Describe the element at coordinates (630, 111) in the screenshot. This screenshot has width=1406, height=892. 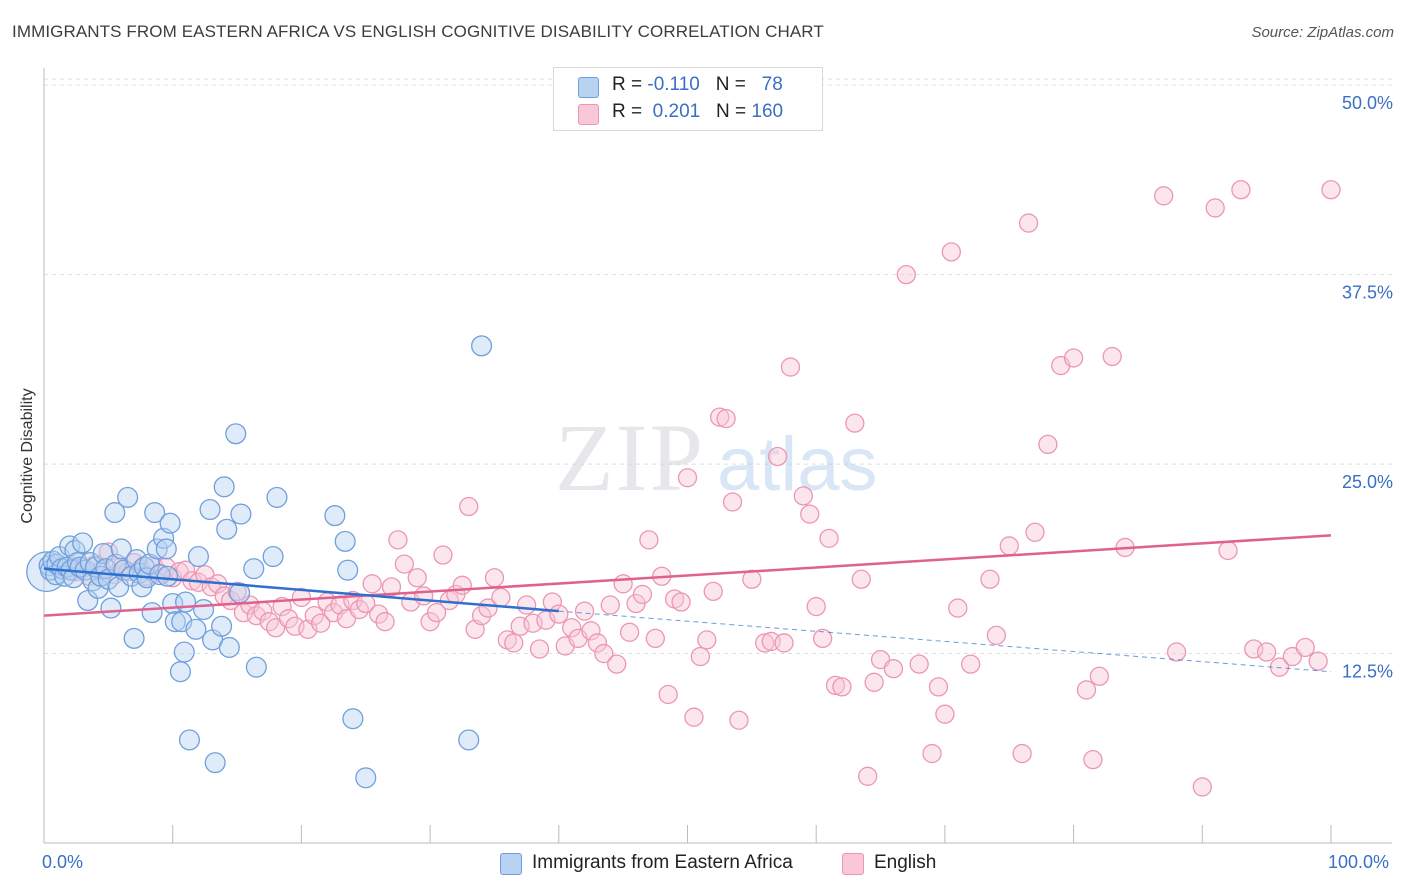
I see `legend-r-label: R =` at that location.